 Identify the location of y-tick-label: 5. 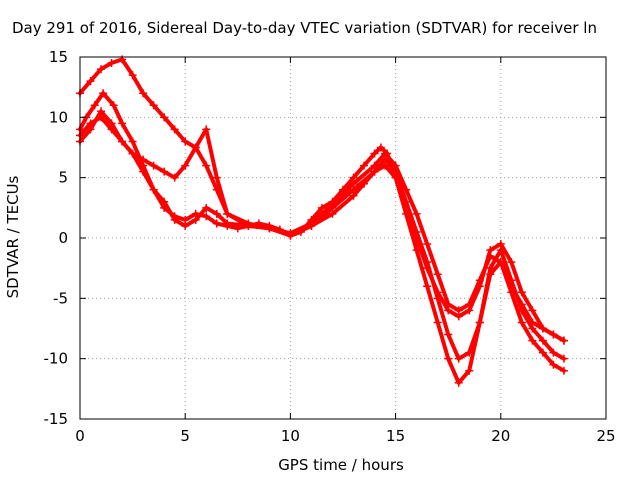
(63, 178).